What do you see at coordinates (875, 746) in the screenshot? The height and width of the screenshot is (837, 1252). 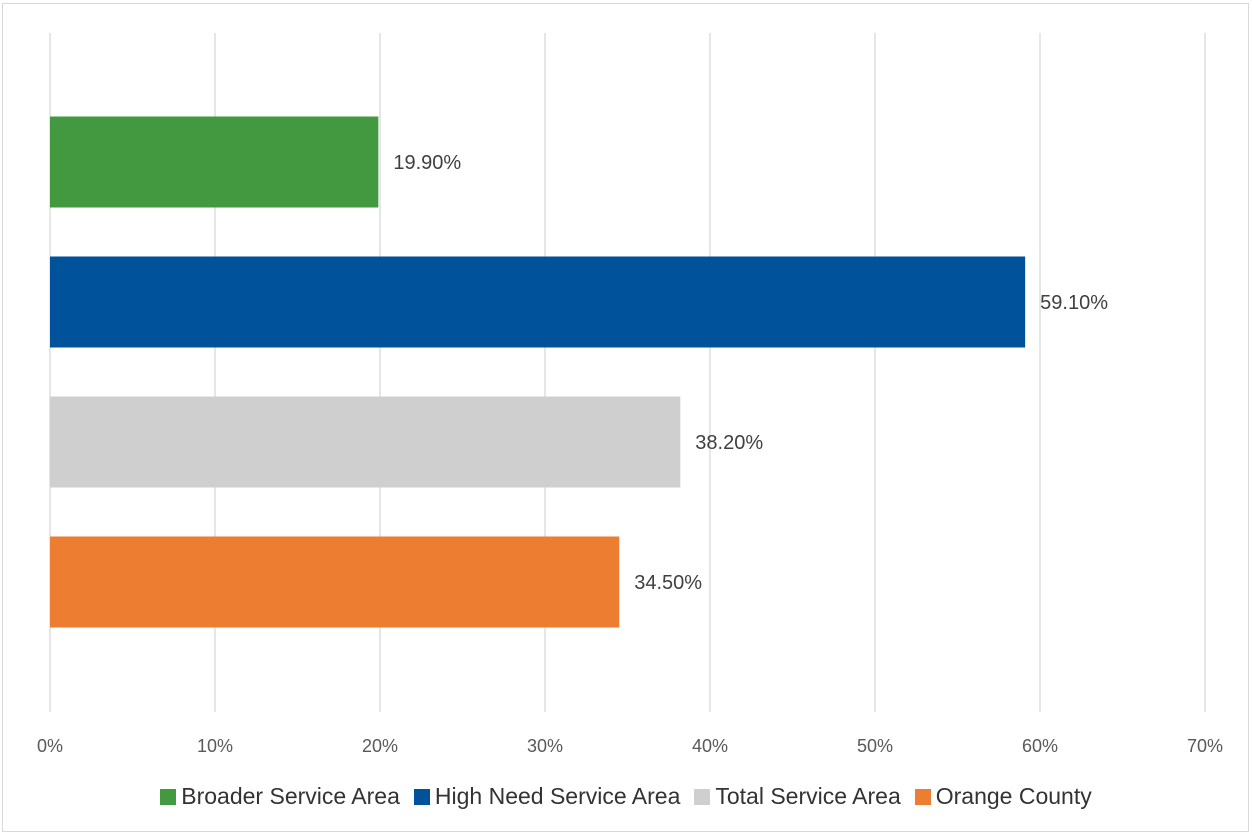 I see `x-tick-label: 50%` at bounding box center [875, 746].